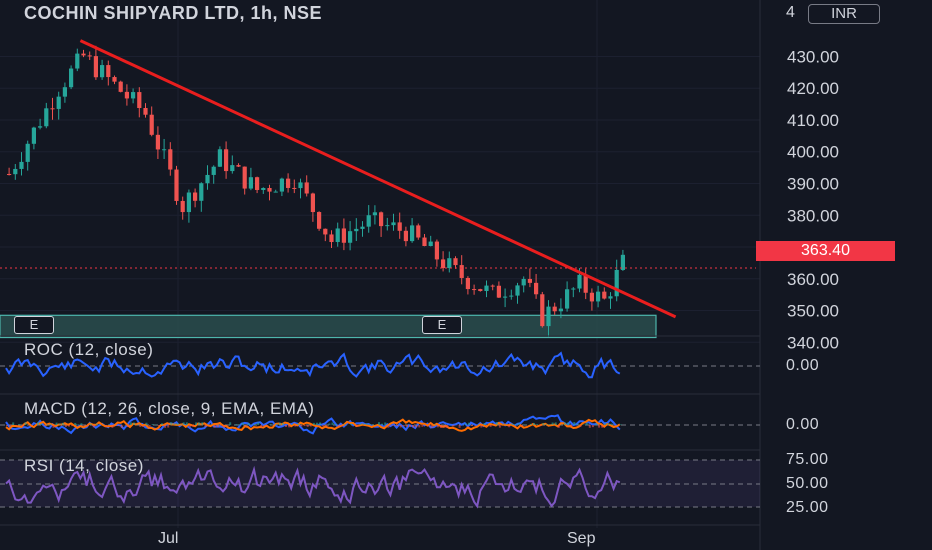 Image resolution: width=932 pixels, height=550 pixels. Describe the element at coordinates (803, 424) in the screenshot. I see `macd-zero-tick: 0.00` at that location.